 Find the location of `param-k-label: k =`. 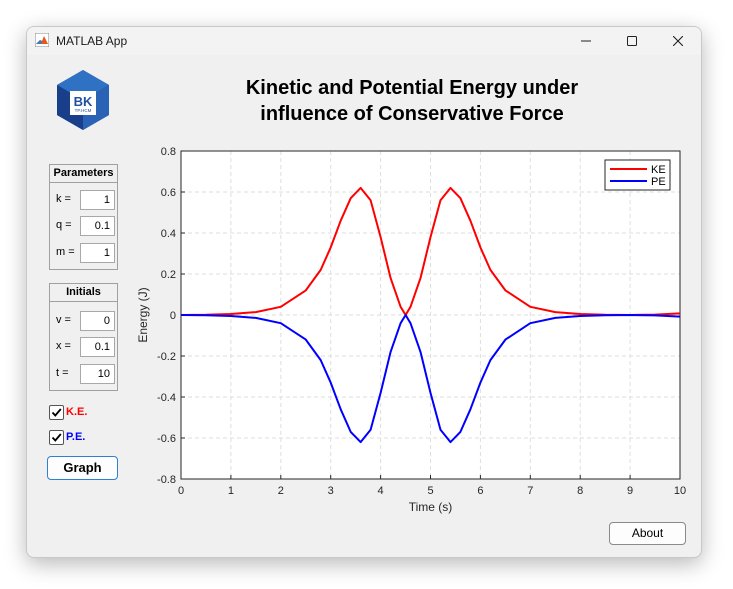

param-k-label: k = is located at coordinates (63, 199).